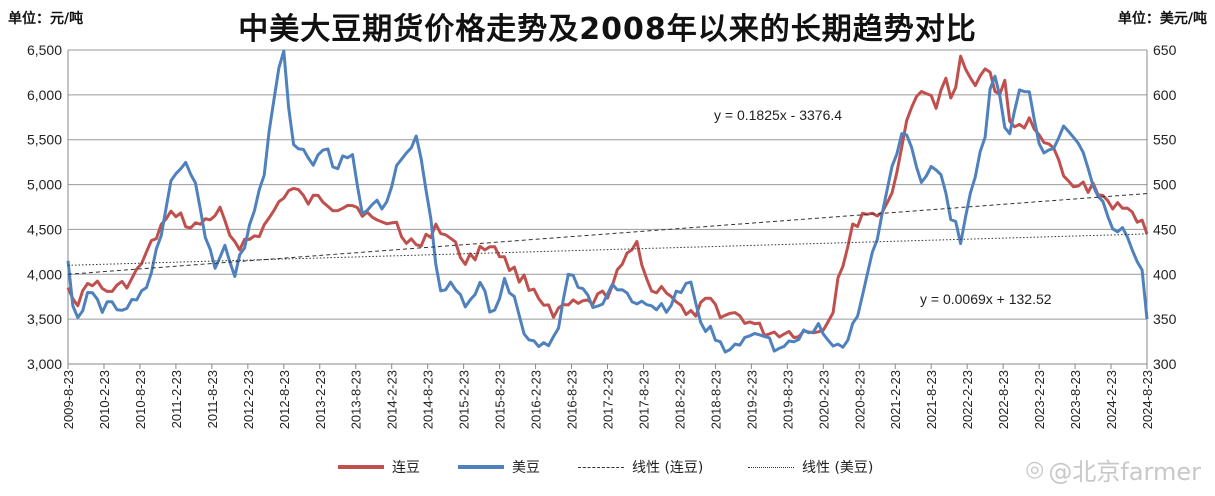 Image resolution: width=1215 pixels, height=496 pixels. What do you see at coordinates (44, 140) in the screenshot?
I see `y-left-tick-label: 5,500` at bounding box center [44, 140].